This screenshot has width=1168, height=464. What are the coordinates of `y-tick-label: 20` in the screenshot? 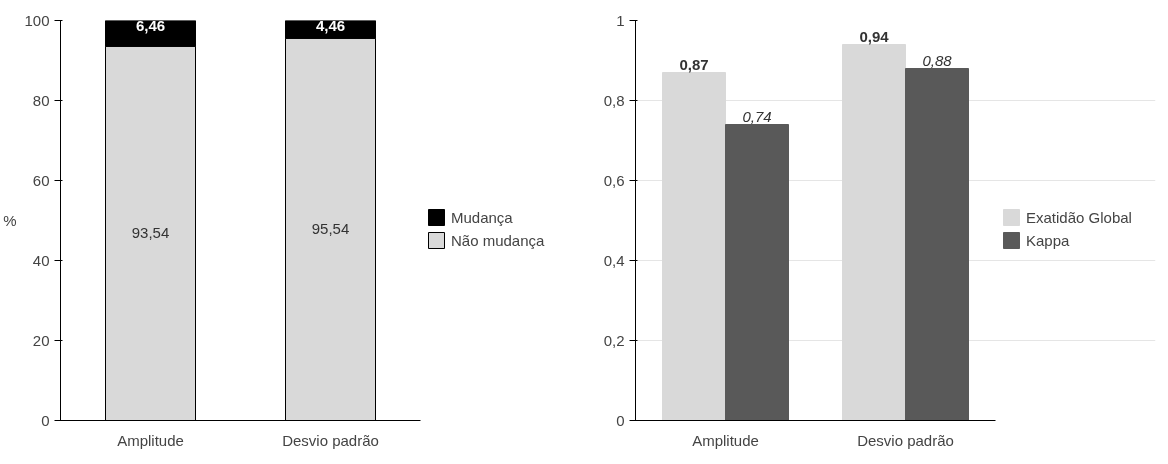 It's located at (41, 340).